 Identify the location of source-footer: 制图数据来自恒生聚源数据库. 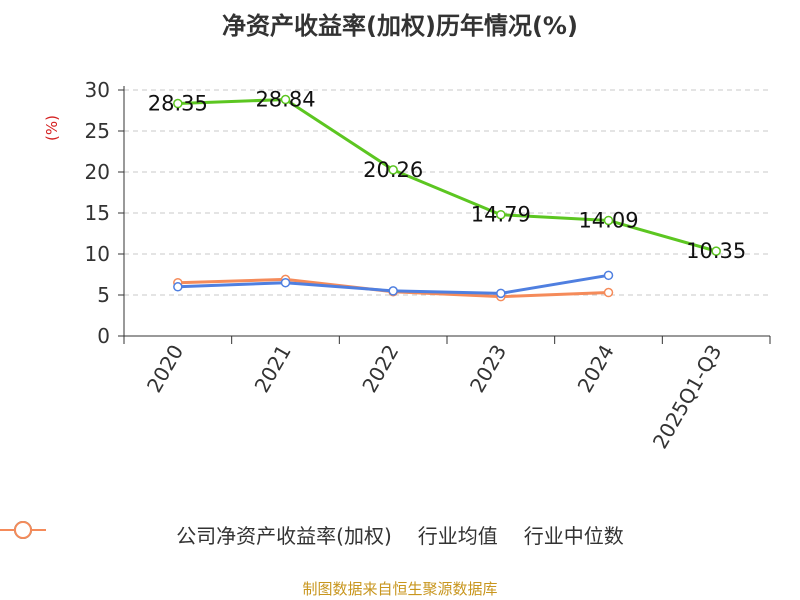
(400, 589).